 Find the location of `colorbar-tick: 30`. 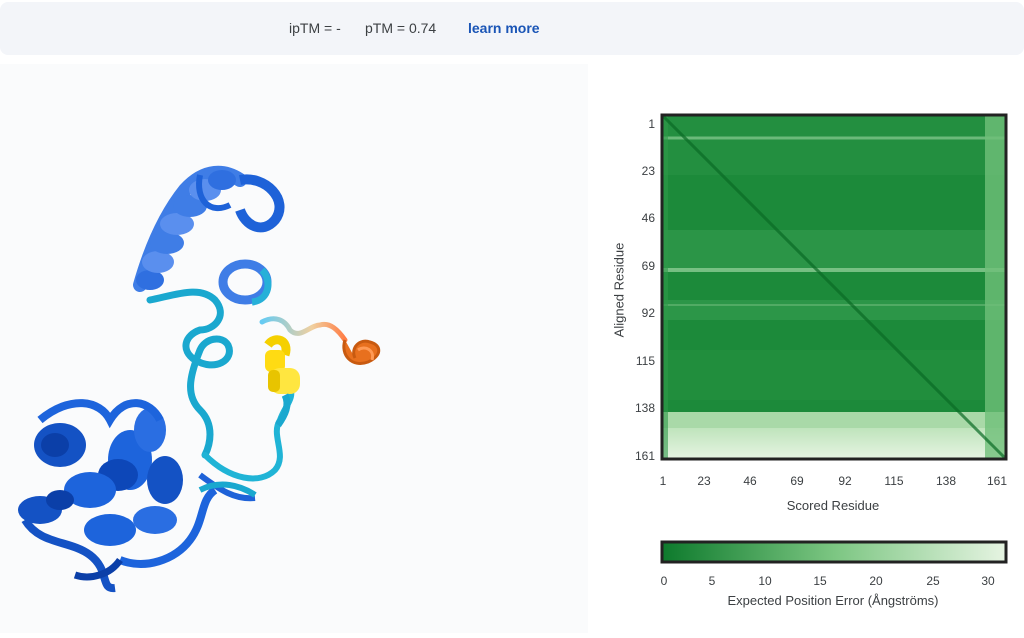

colorbar-tick: 30 is located at coordinates (988, 581).